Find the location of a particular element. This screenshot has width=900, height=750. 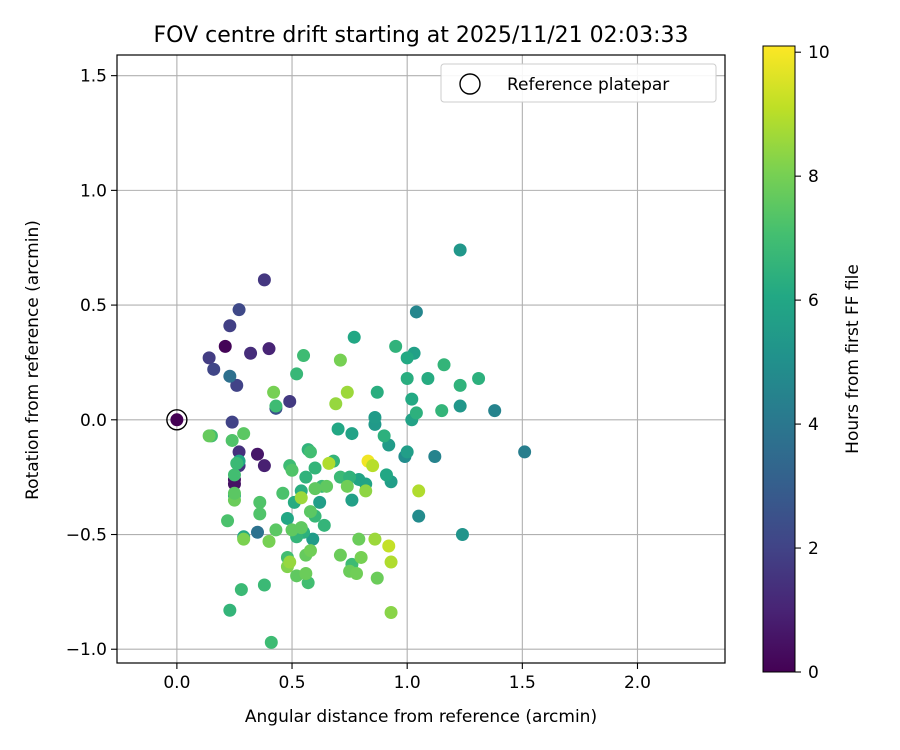

colorbar-tick-label: 8 is located at coordinates (813, 177).